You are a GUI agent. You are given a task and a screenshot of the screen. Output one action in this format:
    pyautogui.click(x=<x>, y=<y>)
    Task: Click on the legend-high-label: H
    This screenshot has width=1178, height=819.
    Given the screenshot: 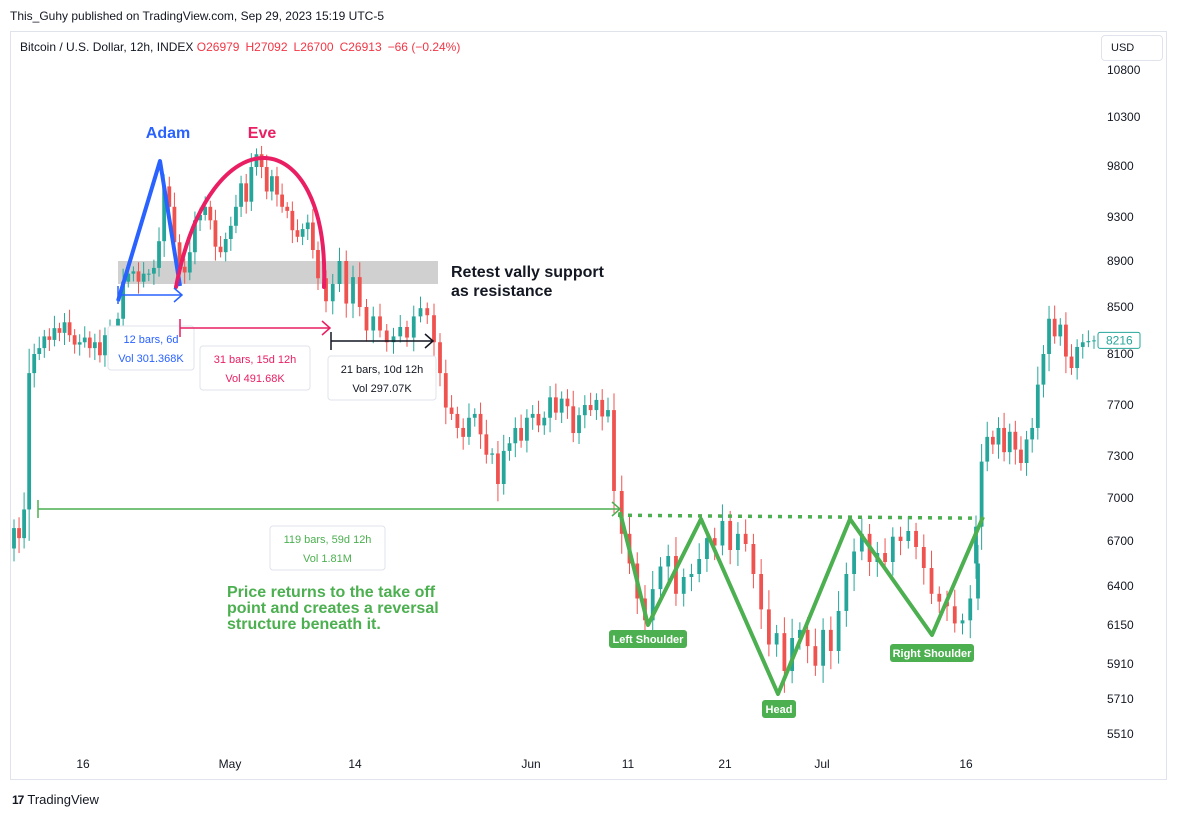 What is the action you would take?
    pyautogui.click(x=250, y=47)
    